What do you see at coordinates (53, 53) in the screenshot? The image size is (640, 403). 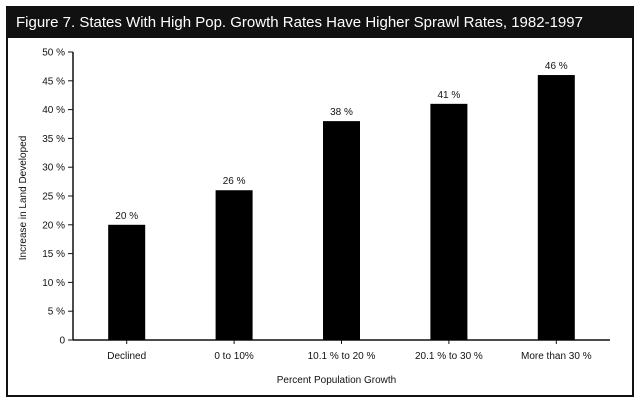 I see `y-tick-label: 50 %` at bounding box center [53, 53].